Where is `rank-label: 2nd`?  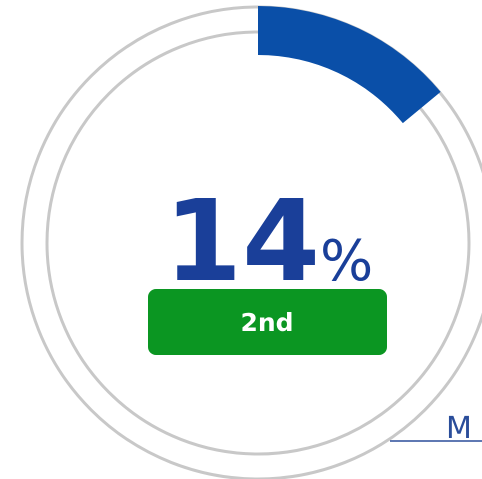 rank-label: 2nd is located at coordinates (266, 322).